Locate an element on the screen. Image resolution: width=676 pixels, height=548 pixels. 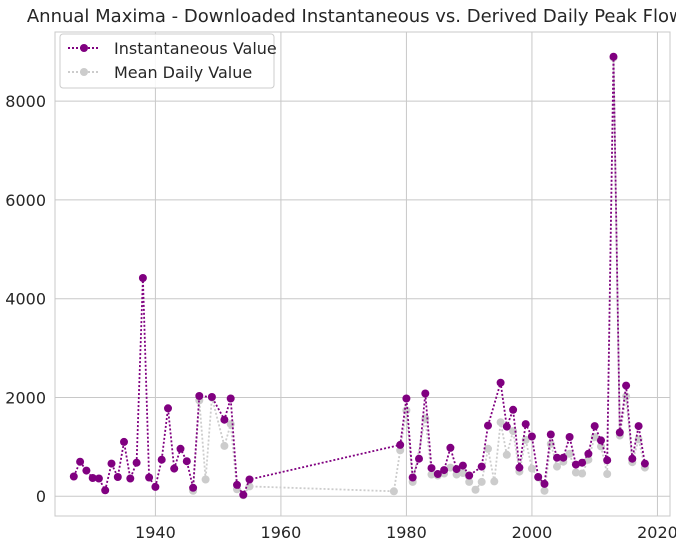
y-tick-label-4000: 4000 is located at coordinates (25, 299).